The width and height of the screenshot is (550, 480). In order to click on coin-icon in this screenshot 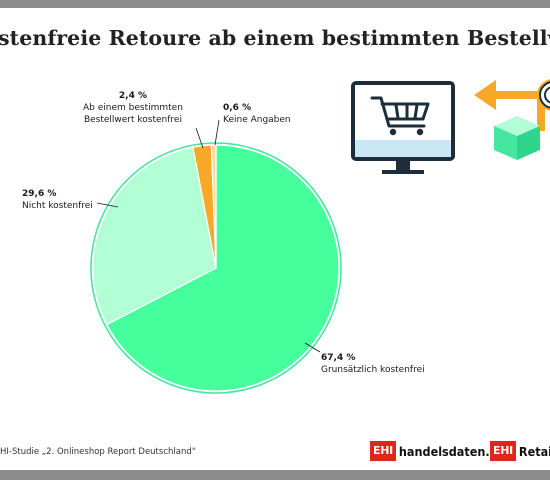, I will do `click(543, 95)`.